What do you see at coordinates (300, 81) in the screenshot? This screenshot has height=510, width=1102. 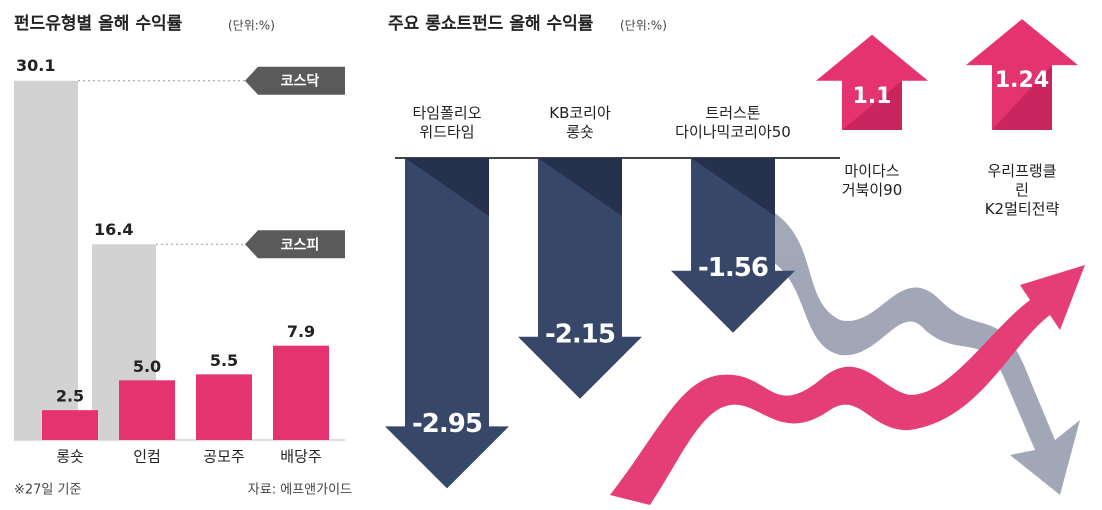 I see `reference-name: 코스닥` at bounding box center [300, 81].